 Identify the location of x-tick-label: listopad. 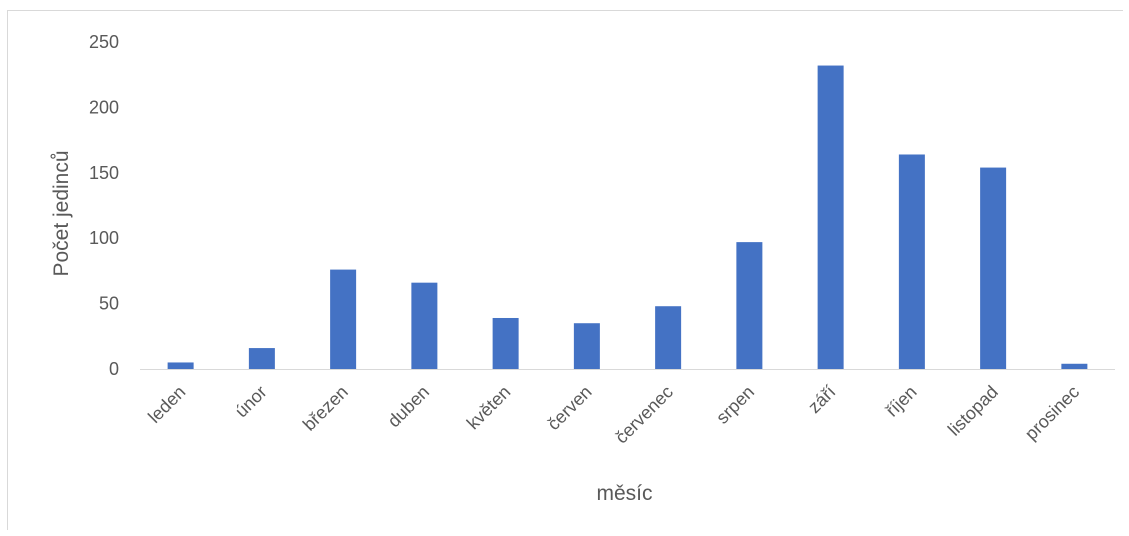
(973, 411).